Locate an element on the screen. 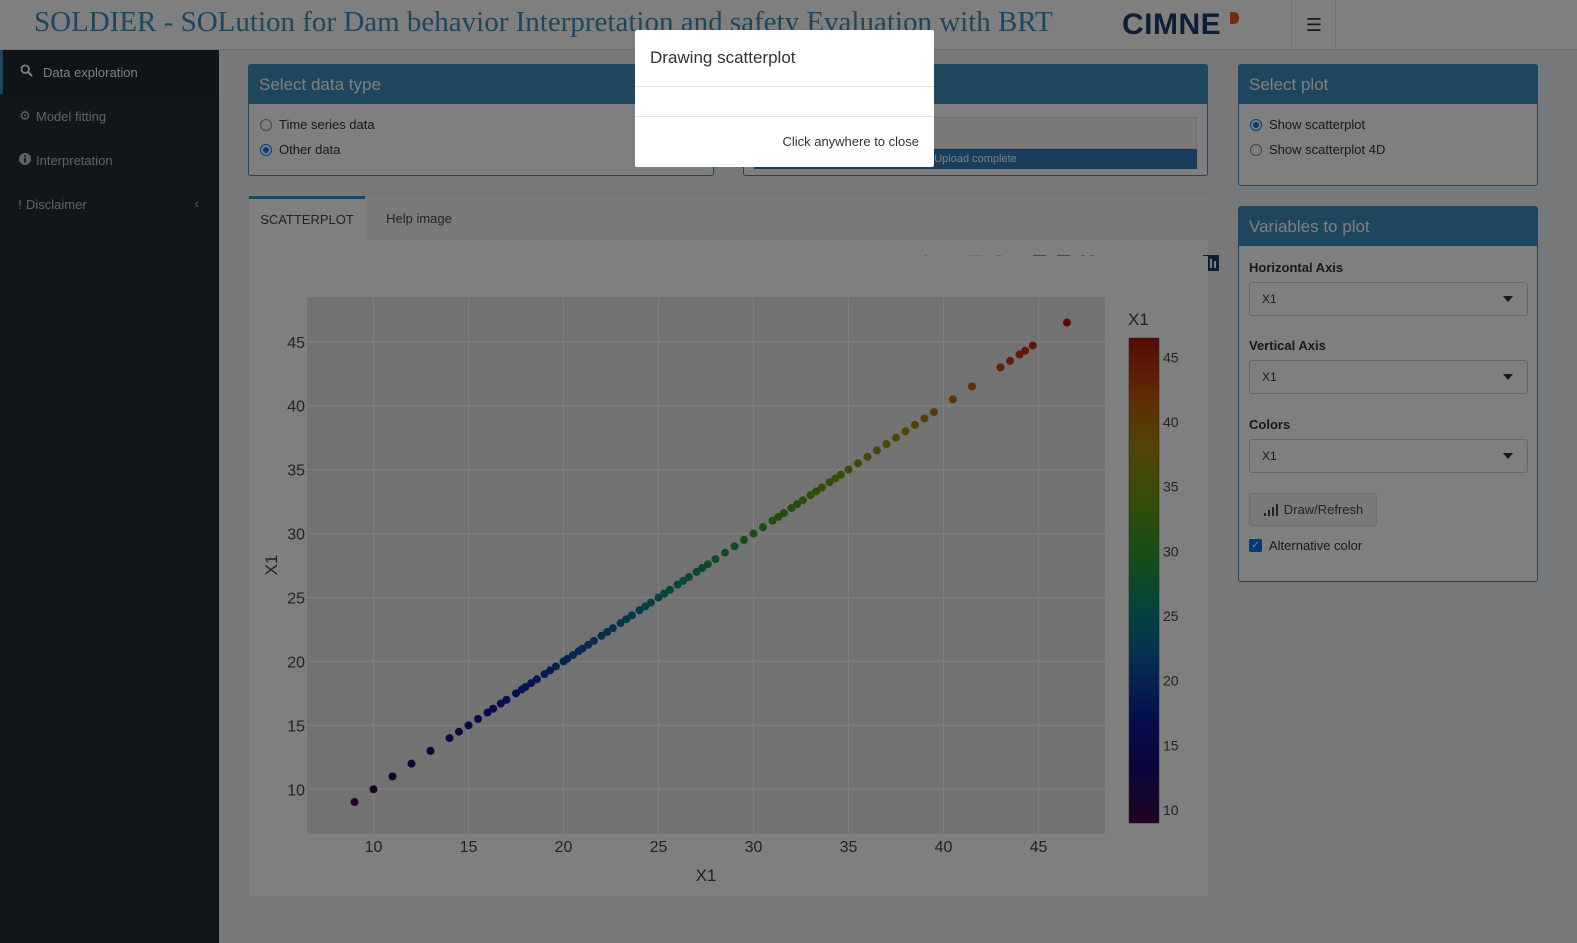 This screenshot has height=943, width=1577. modal-title: Drawing scatterplot is located at coordinates (723, 57).